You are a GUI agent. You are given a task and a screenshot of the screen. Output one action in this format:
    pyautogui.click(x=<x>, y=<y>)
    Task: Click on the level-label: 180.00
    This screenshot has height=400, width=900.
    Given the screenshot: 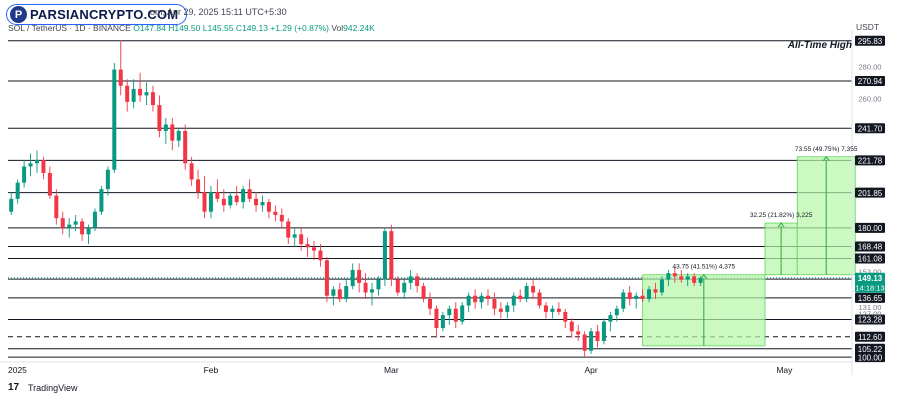 What is the action you would take?
    pyautogui.click(x=870, y=228)
    